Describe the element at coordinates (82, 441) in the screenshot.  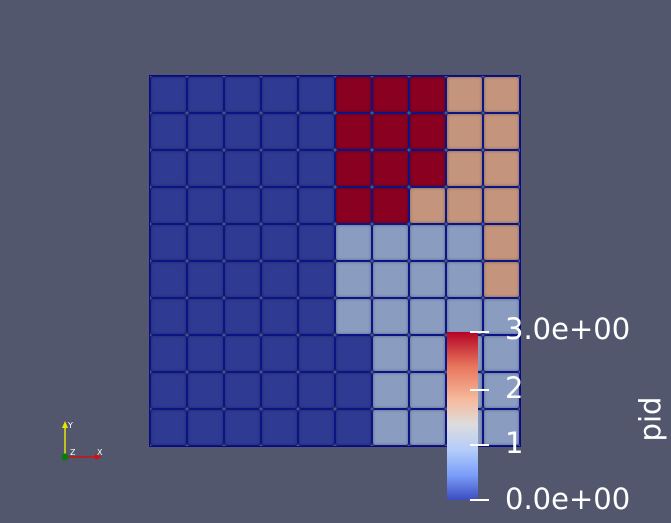
I see `orientation-axes-icon: Y Z X` at that location.